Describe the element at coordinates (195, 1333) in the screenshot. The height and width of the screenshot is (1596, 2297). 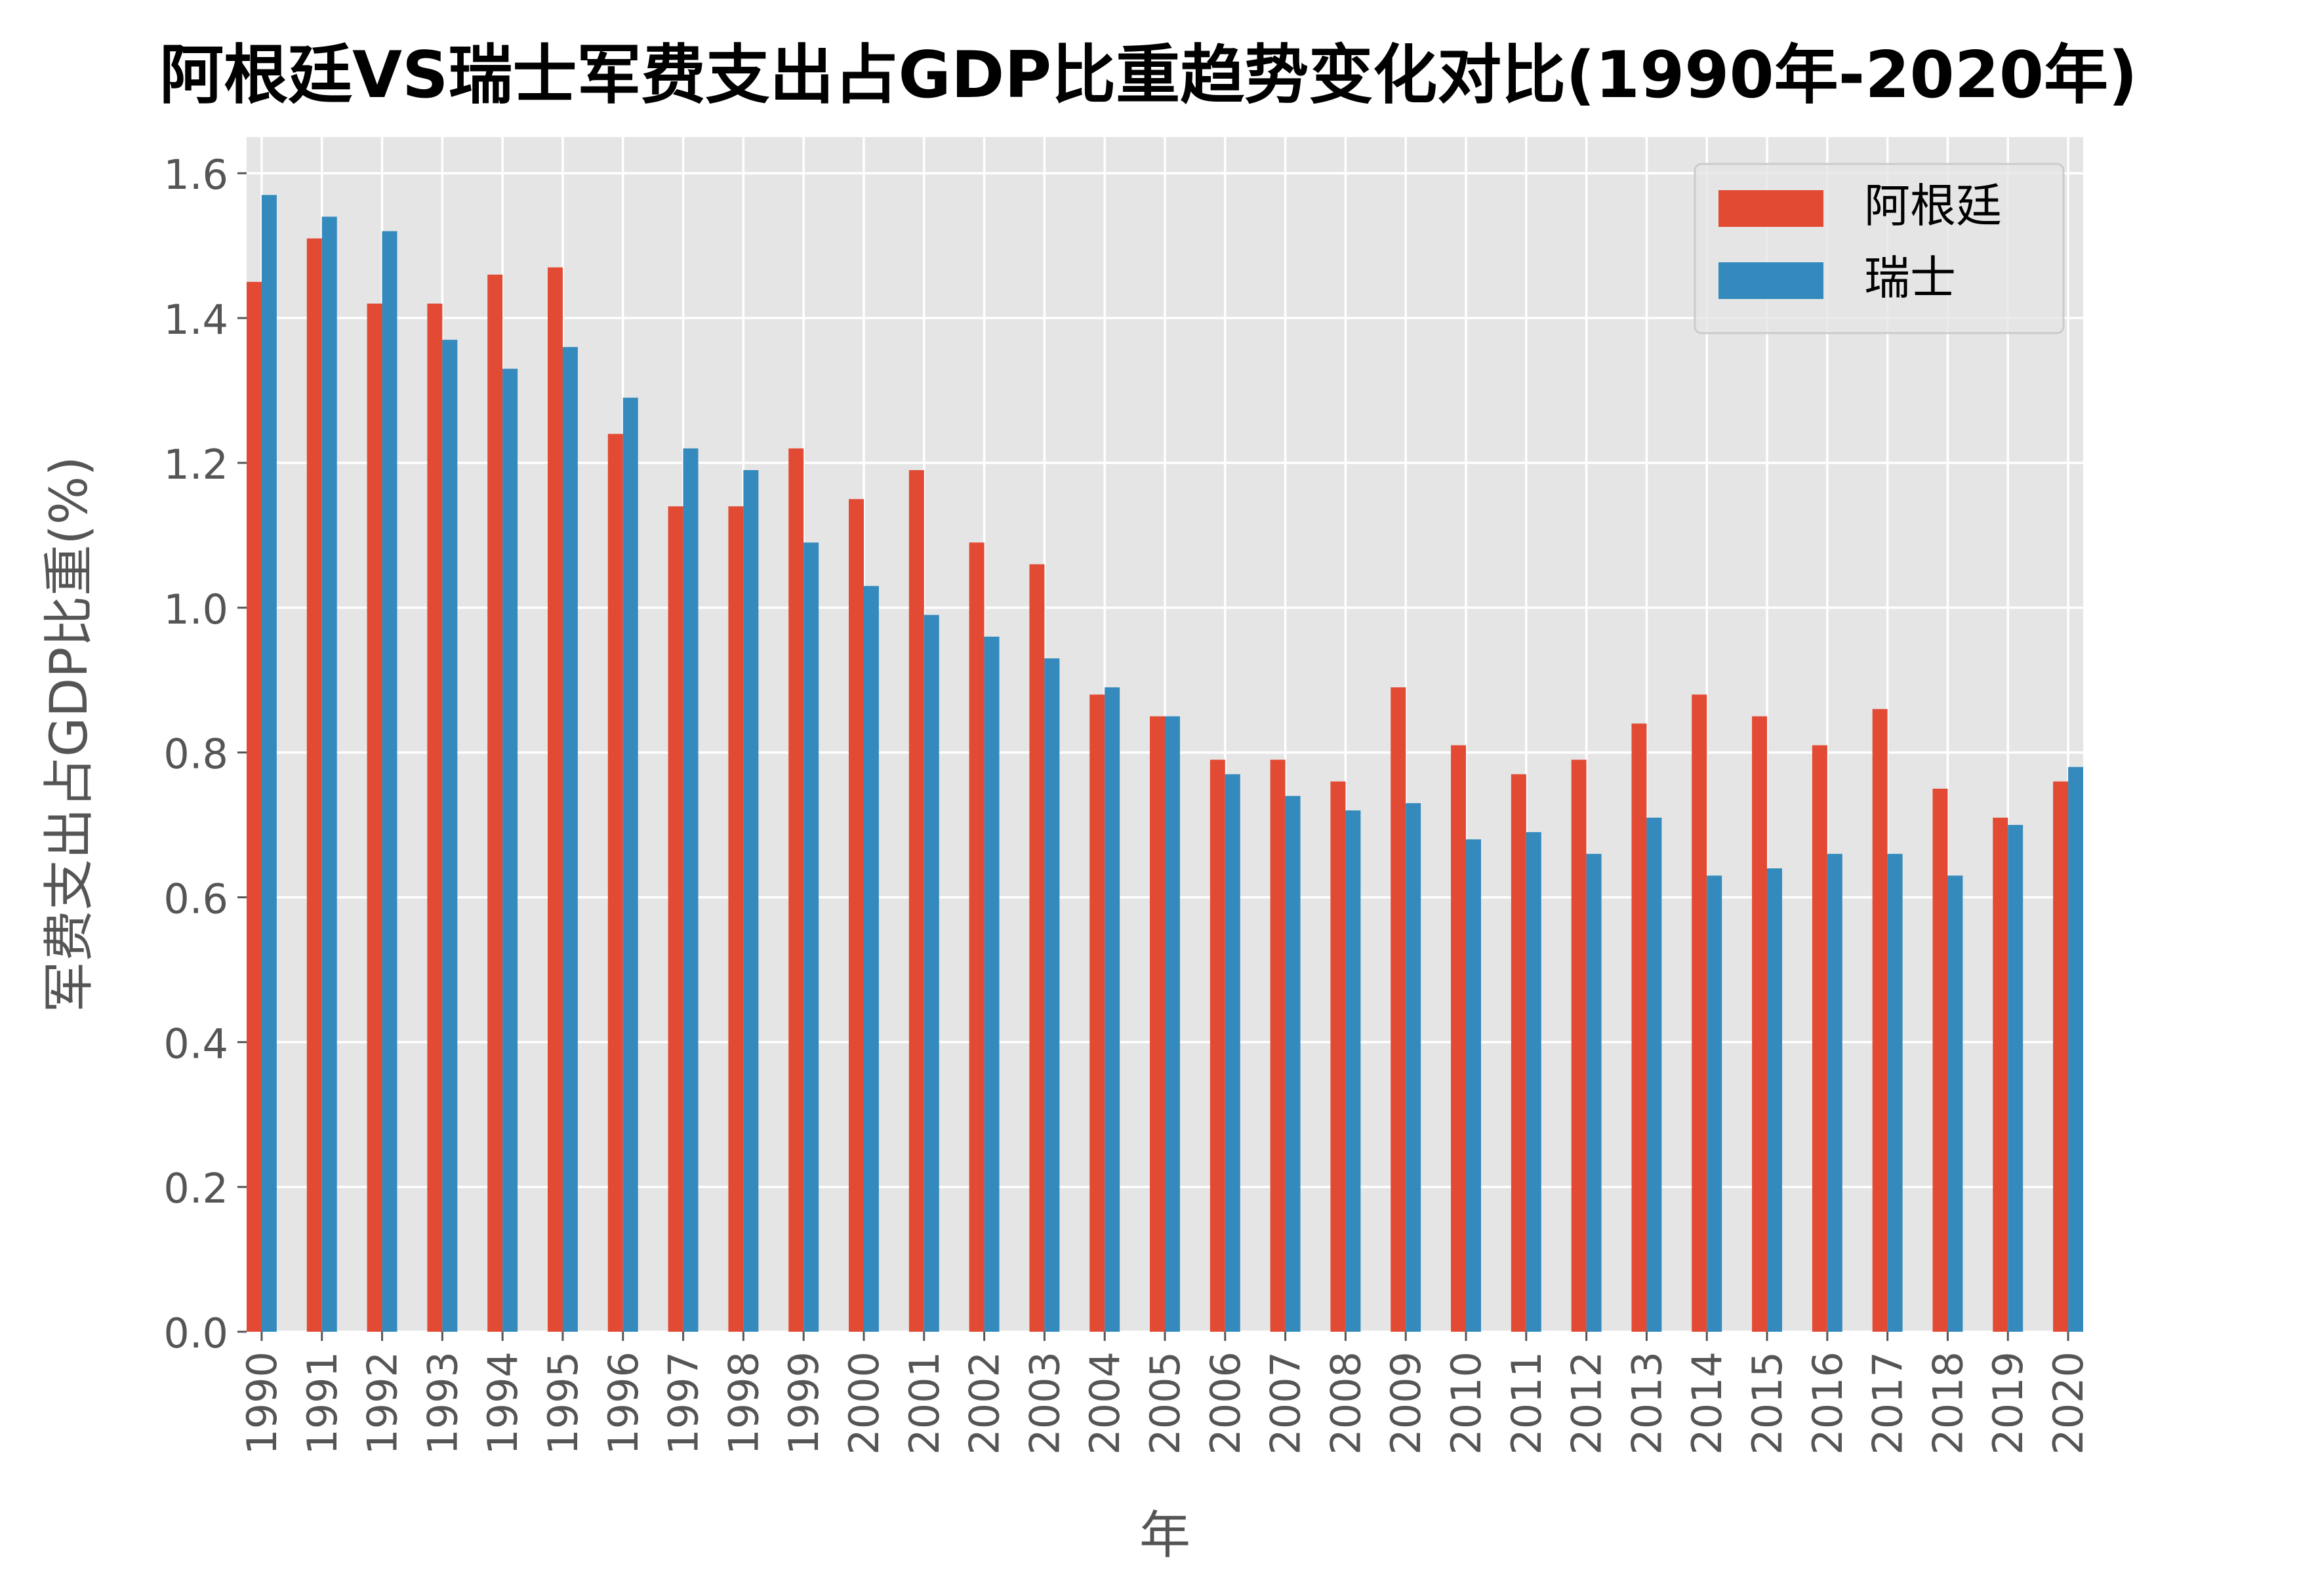
I see `y-tick-label: 0.0` at that location.